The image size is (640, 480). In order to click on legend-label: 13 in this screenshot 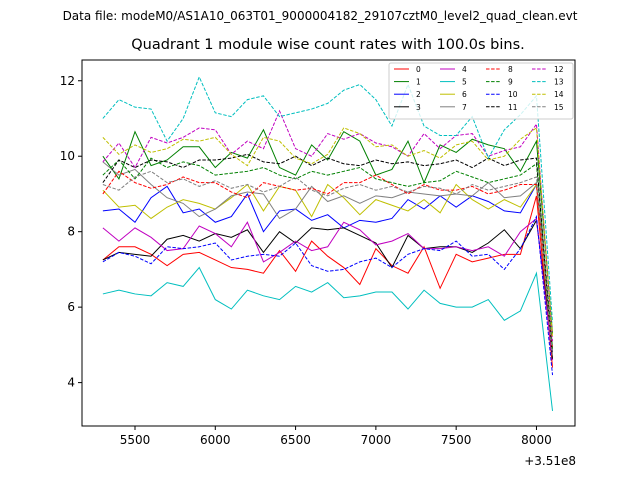, I will do `click(559, 82)`.